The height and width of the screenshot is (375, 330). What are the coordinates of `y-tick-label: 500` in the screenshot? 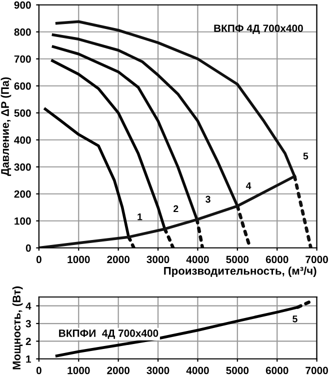 It's located at (22, 113).